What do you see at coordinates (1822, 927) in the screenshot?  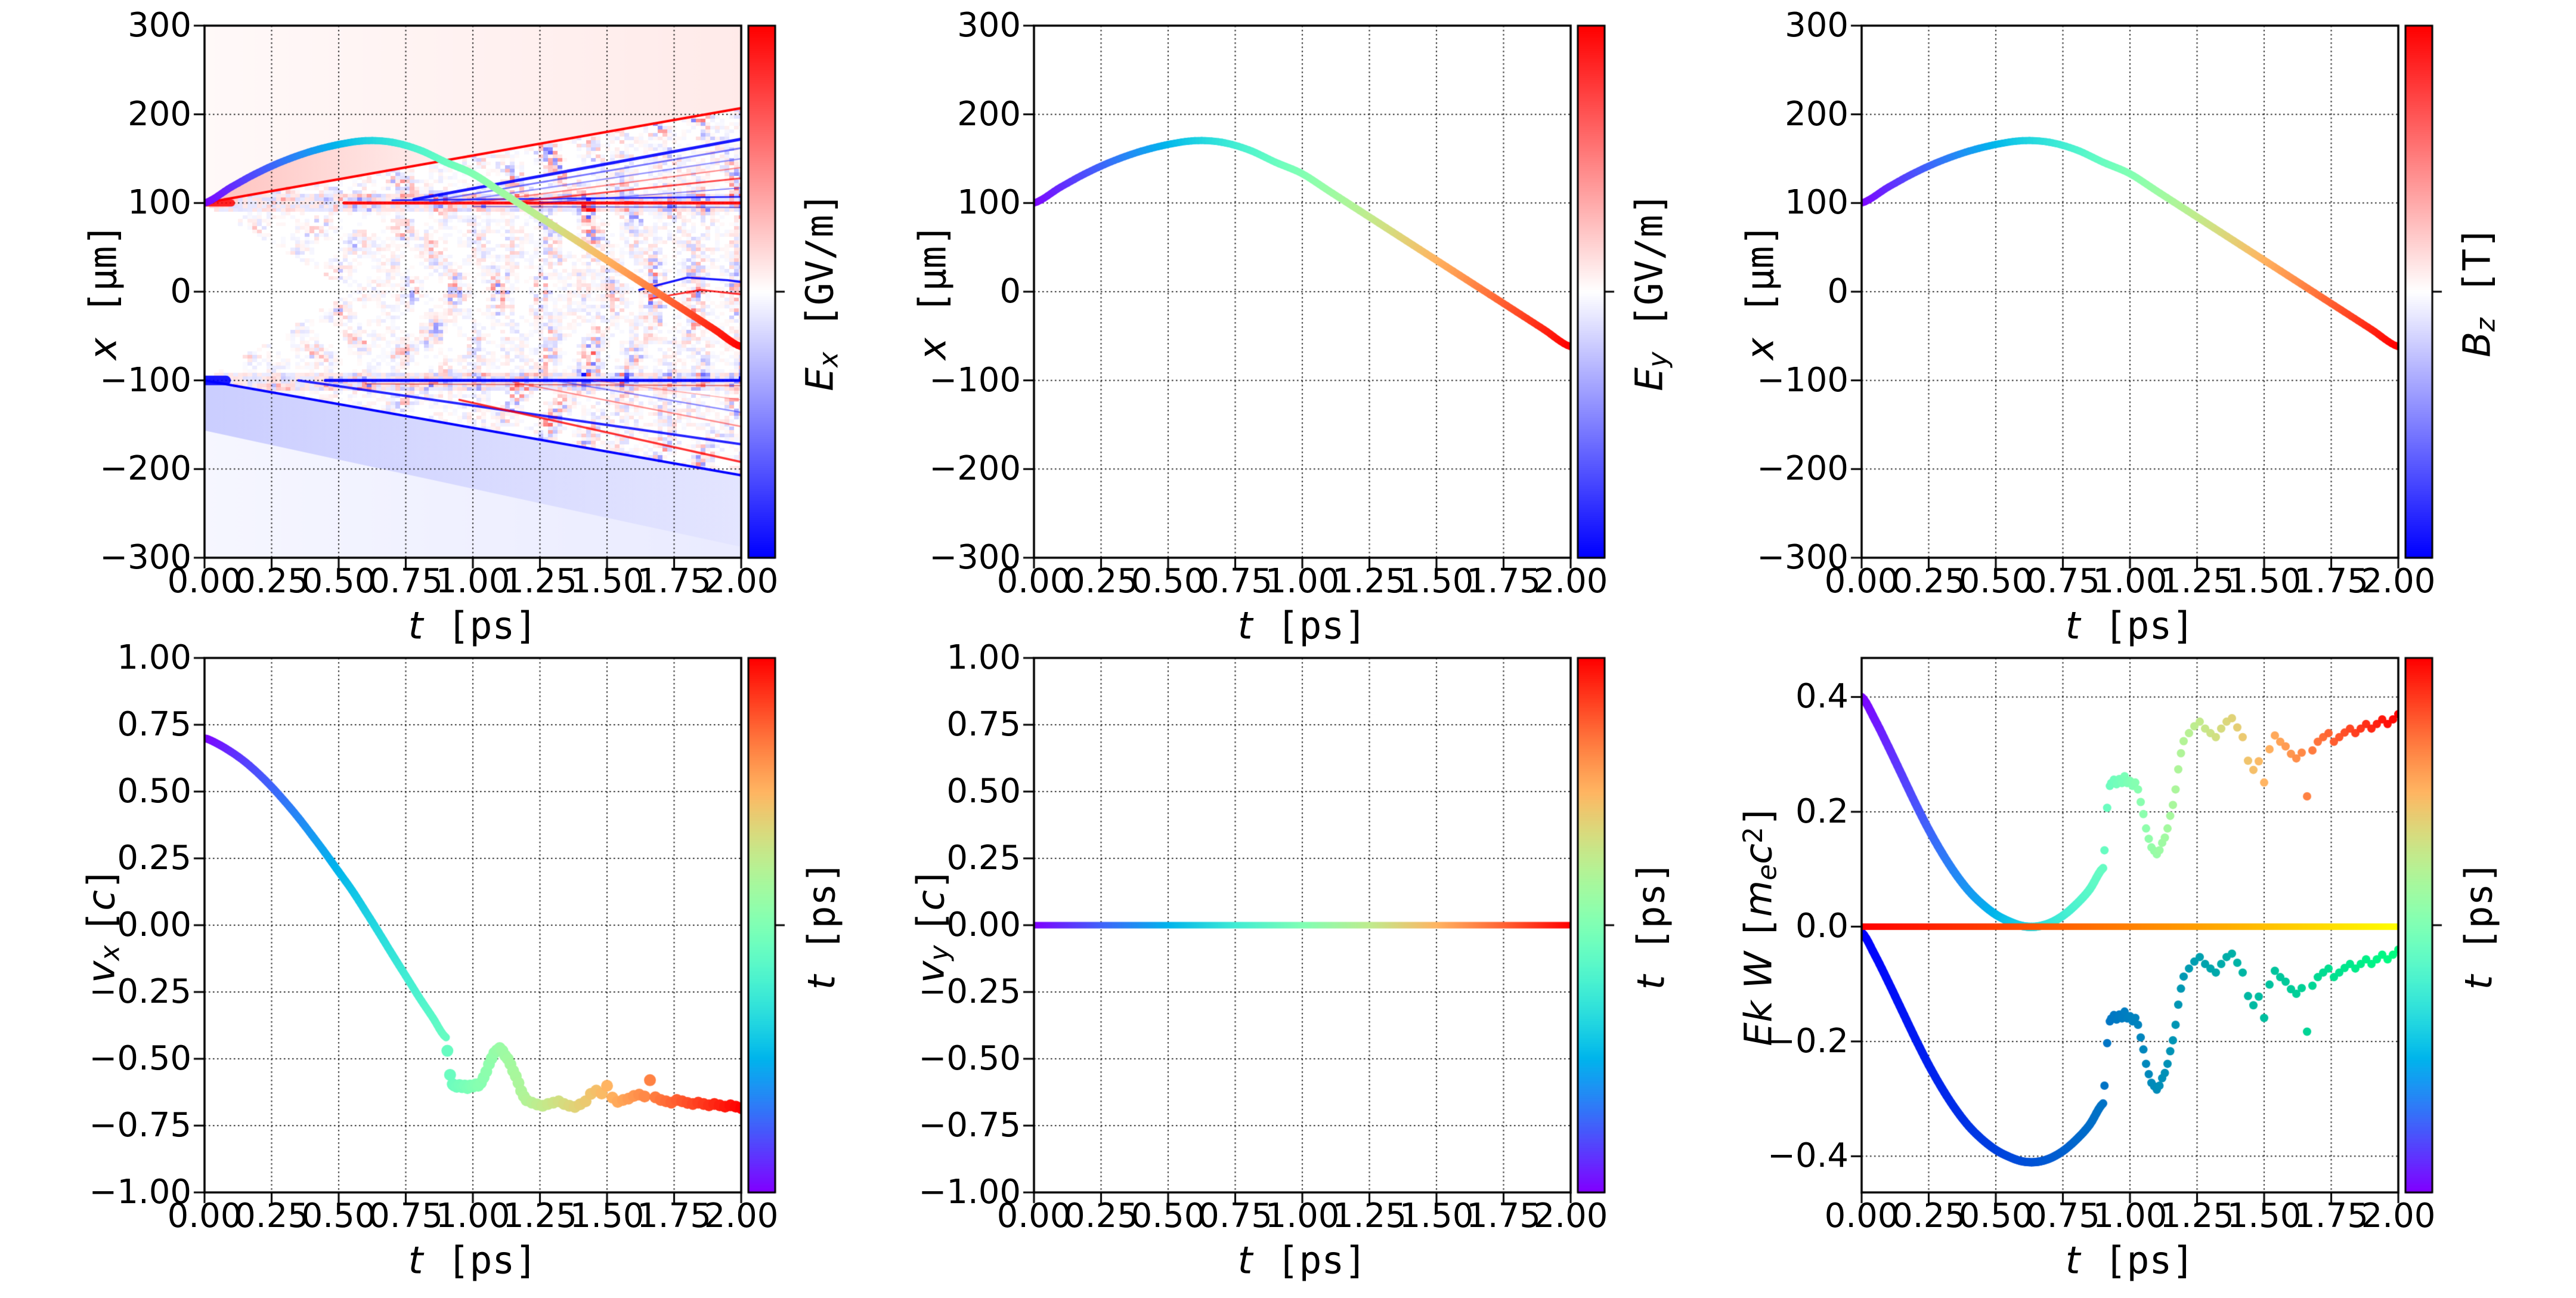 I see `y-tick-label: 0.0` at bounding box center [1822, 927].